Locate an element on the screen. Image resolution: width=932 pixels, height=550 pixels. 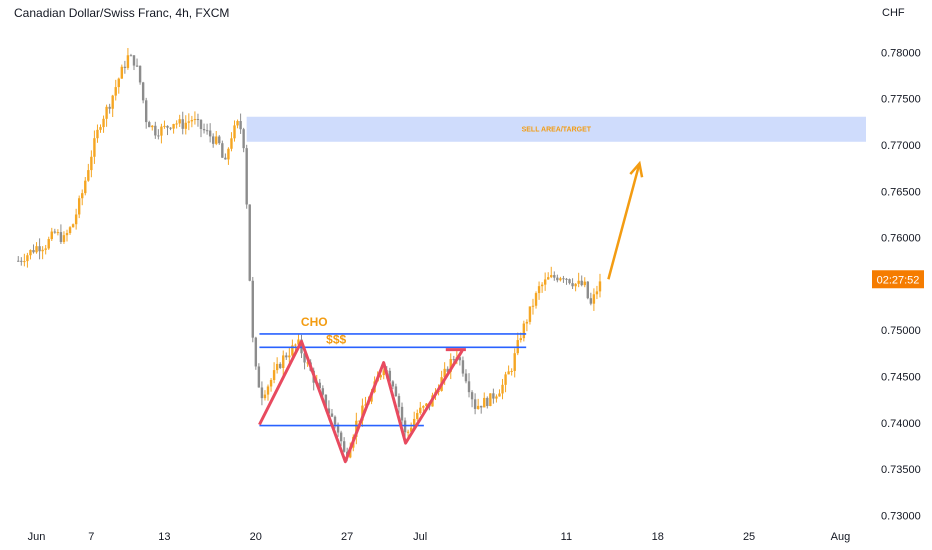
y-tick-label: 0.73000 is located at coordinates (901, 516).